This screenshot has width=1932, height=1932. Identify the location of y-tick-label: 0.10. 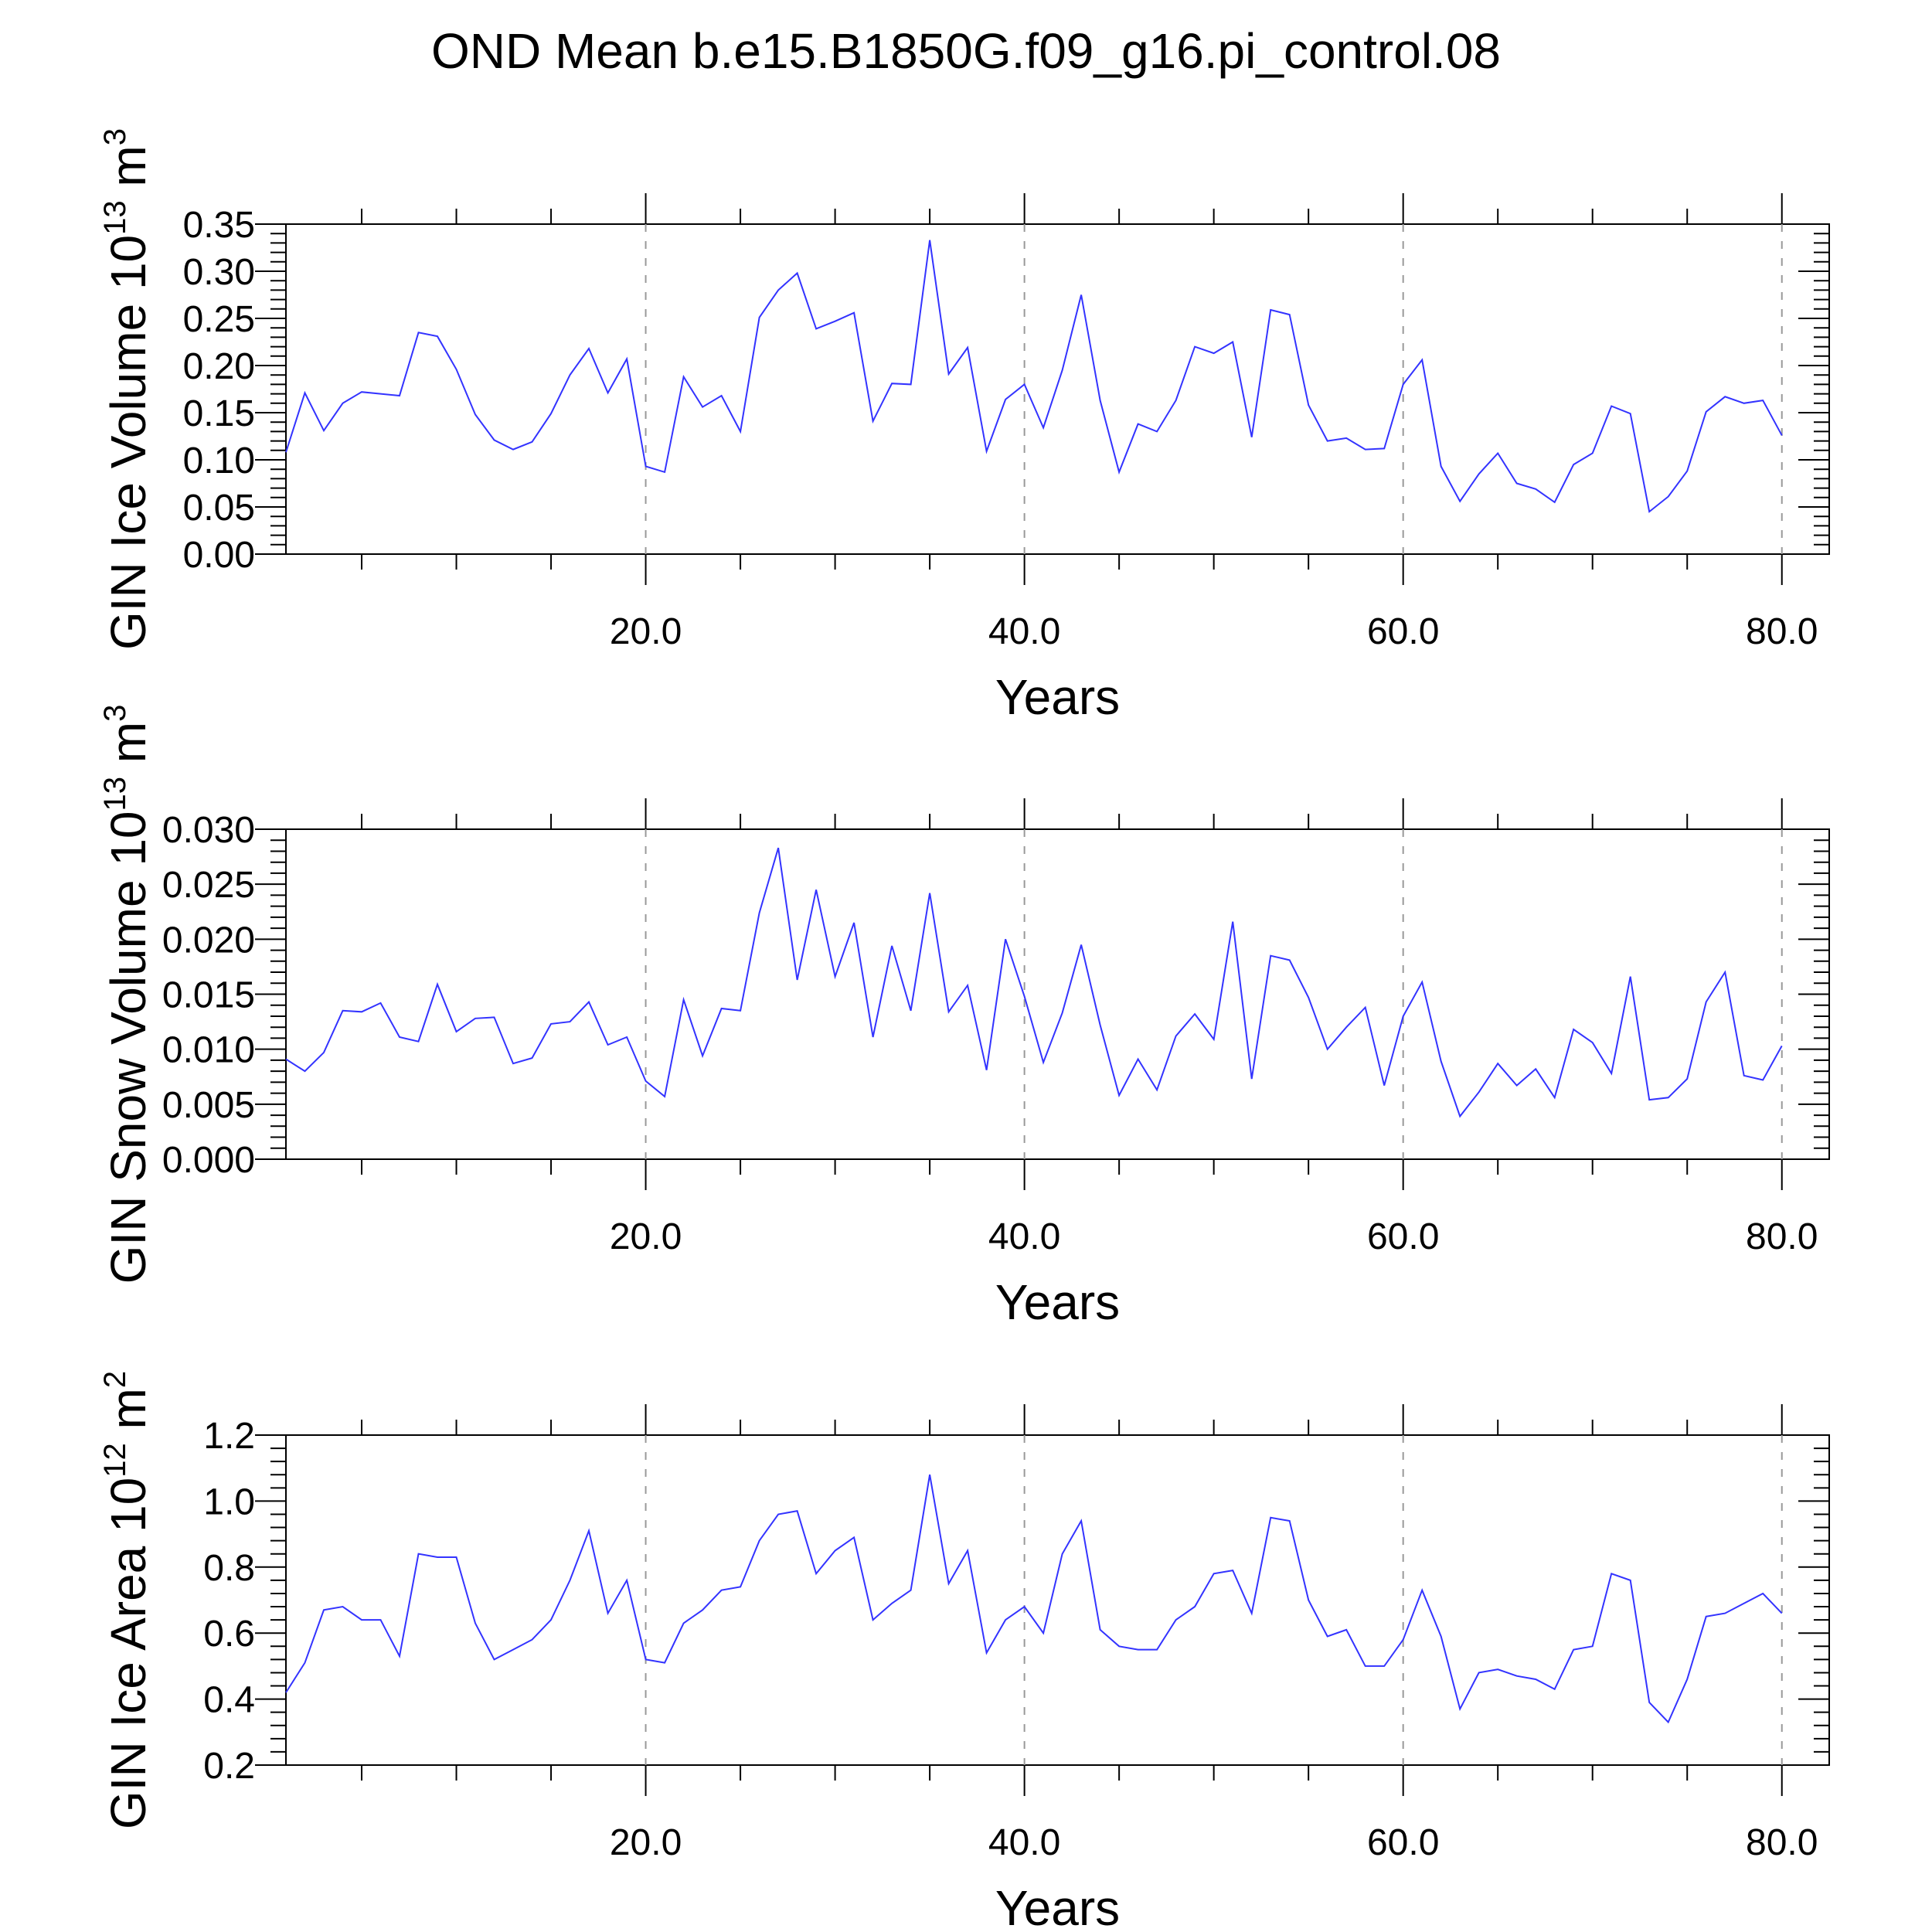
(219, 460).